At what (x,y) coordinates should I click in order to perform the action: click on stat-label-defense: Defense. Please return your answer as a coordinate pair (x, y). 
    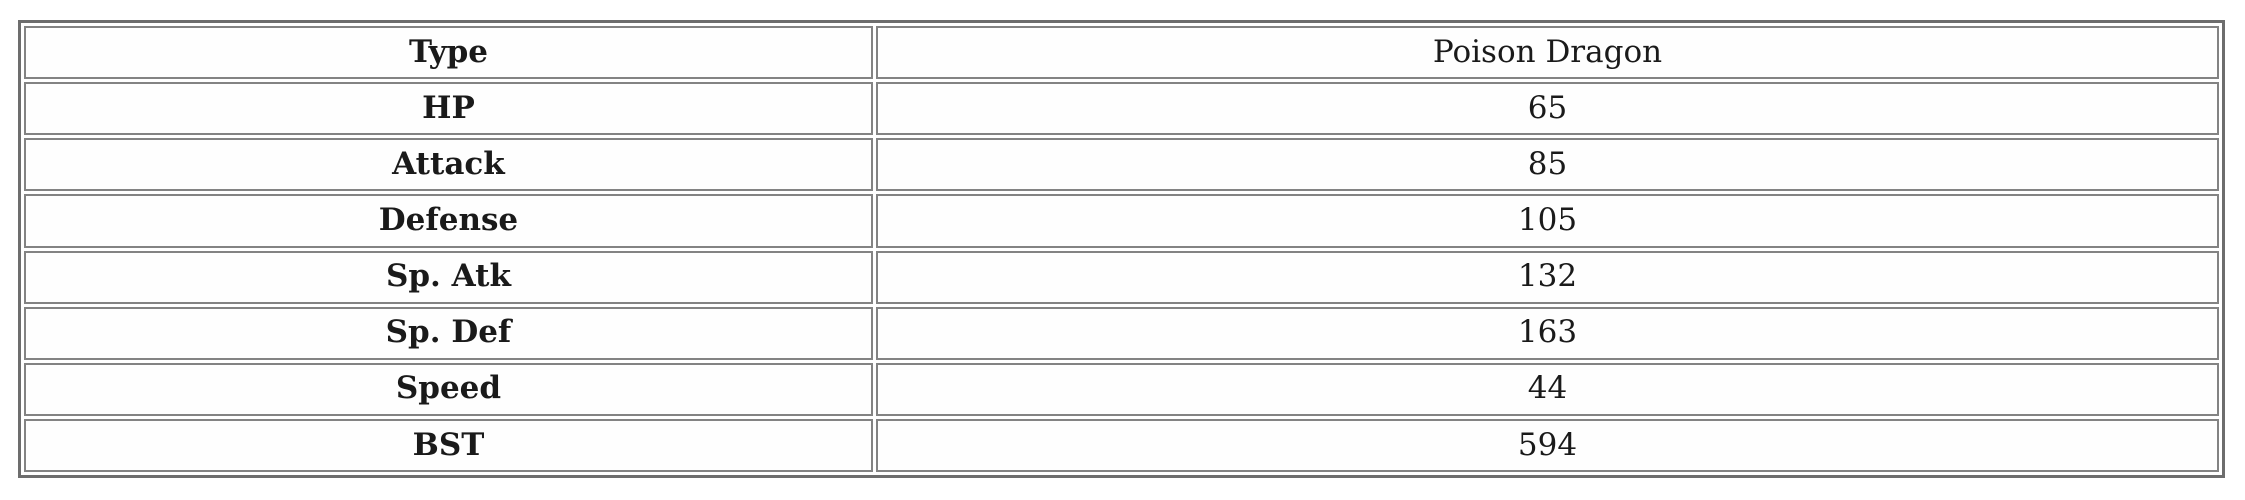
    Looking at the image, I should click on (448, 221).